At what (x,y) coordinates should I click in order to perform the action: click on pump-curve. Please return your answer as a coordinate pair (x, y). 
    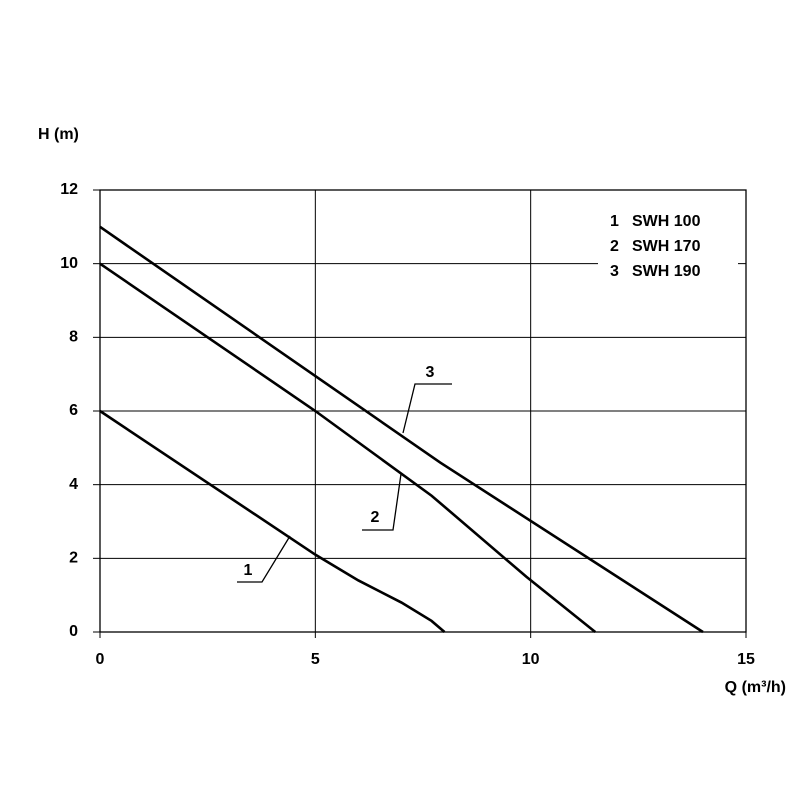
    Looking at the image, I should click on (272, 521).